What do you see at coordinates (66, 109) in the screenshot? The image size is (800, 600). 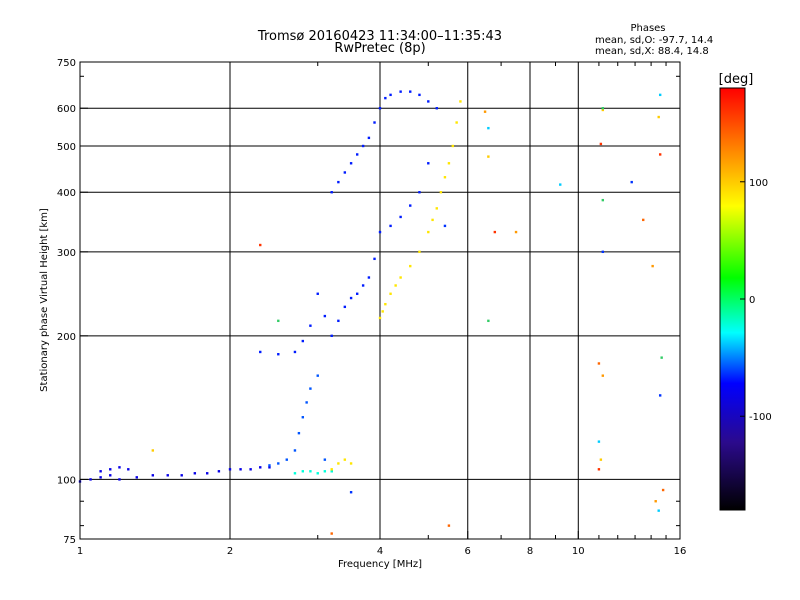 I see `y-tick-label: 600` at bounding box center [66, 109].